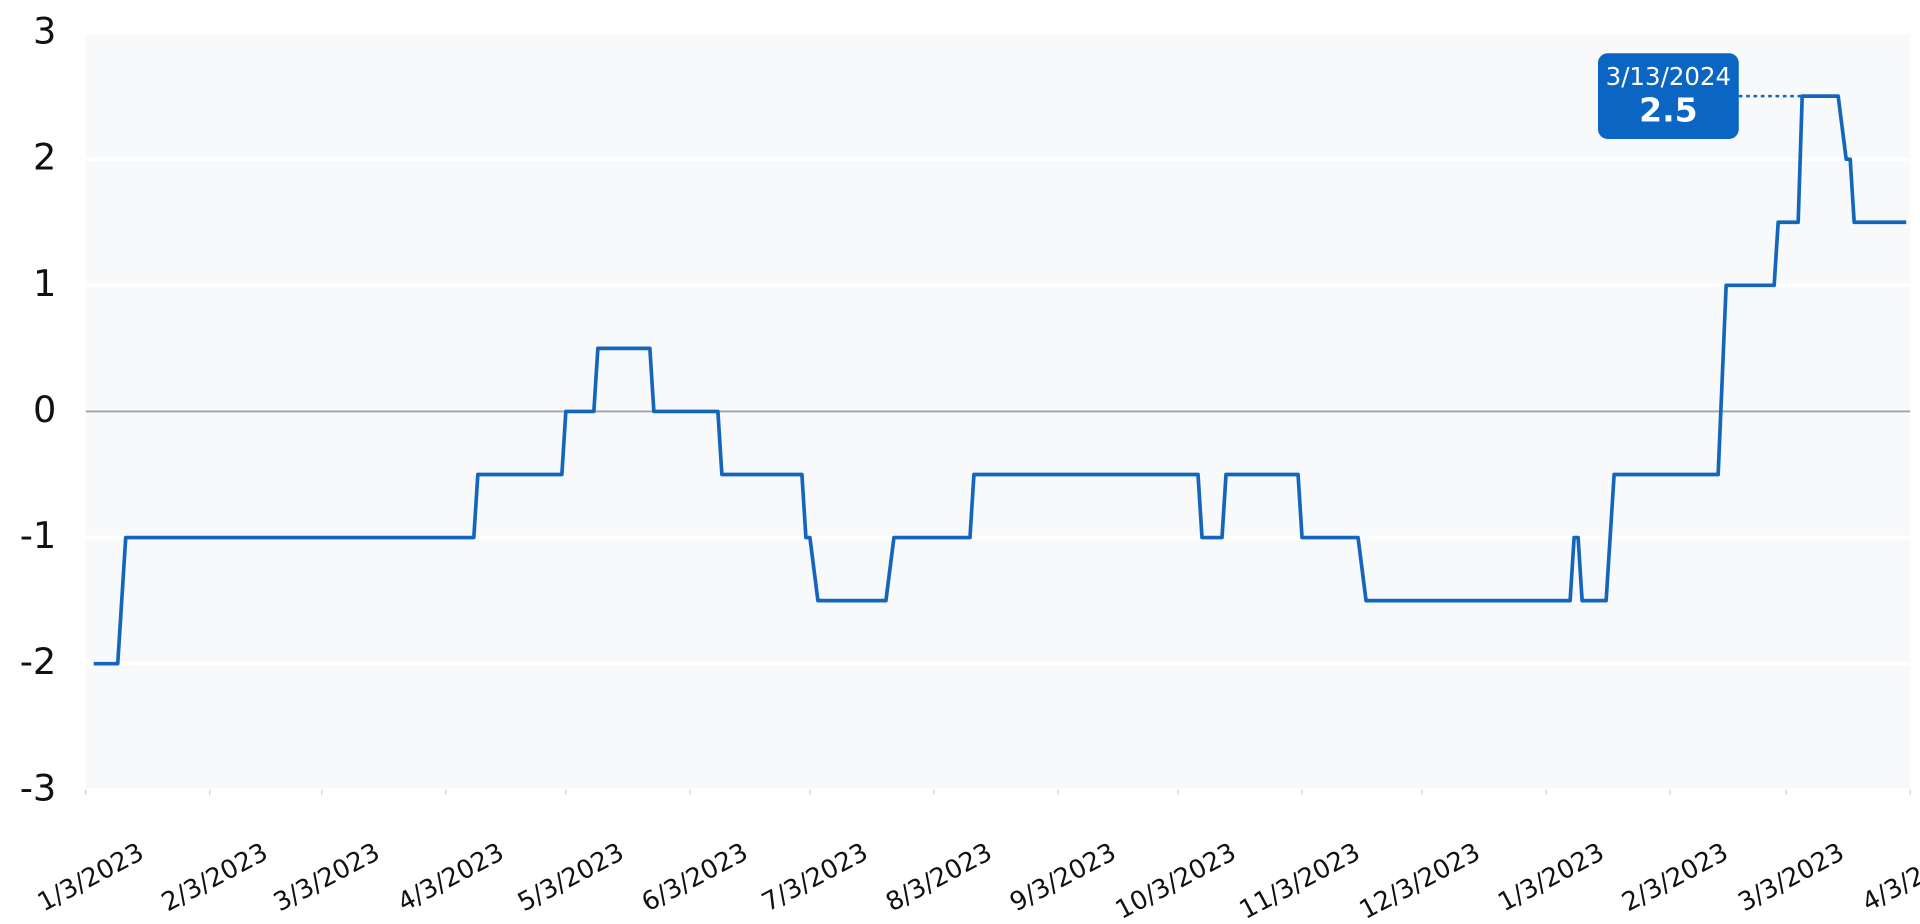 This screenshot has width=1920, height=924. Describe the element at coordinates (1176, 880) in the screenshot. I see `x-tick-label: 10/3/2023` at that location.